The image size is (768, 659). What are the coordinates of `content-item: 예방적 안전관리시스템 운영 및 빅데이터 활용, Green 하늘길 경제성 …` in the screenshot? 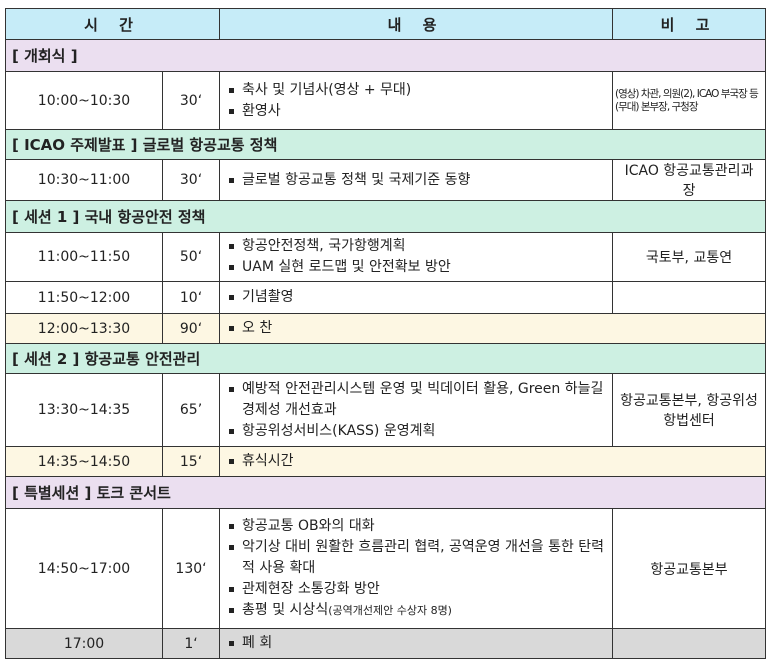 It's located at (416, 400).